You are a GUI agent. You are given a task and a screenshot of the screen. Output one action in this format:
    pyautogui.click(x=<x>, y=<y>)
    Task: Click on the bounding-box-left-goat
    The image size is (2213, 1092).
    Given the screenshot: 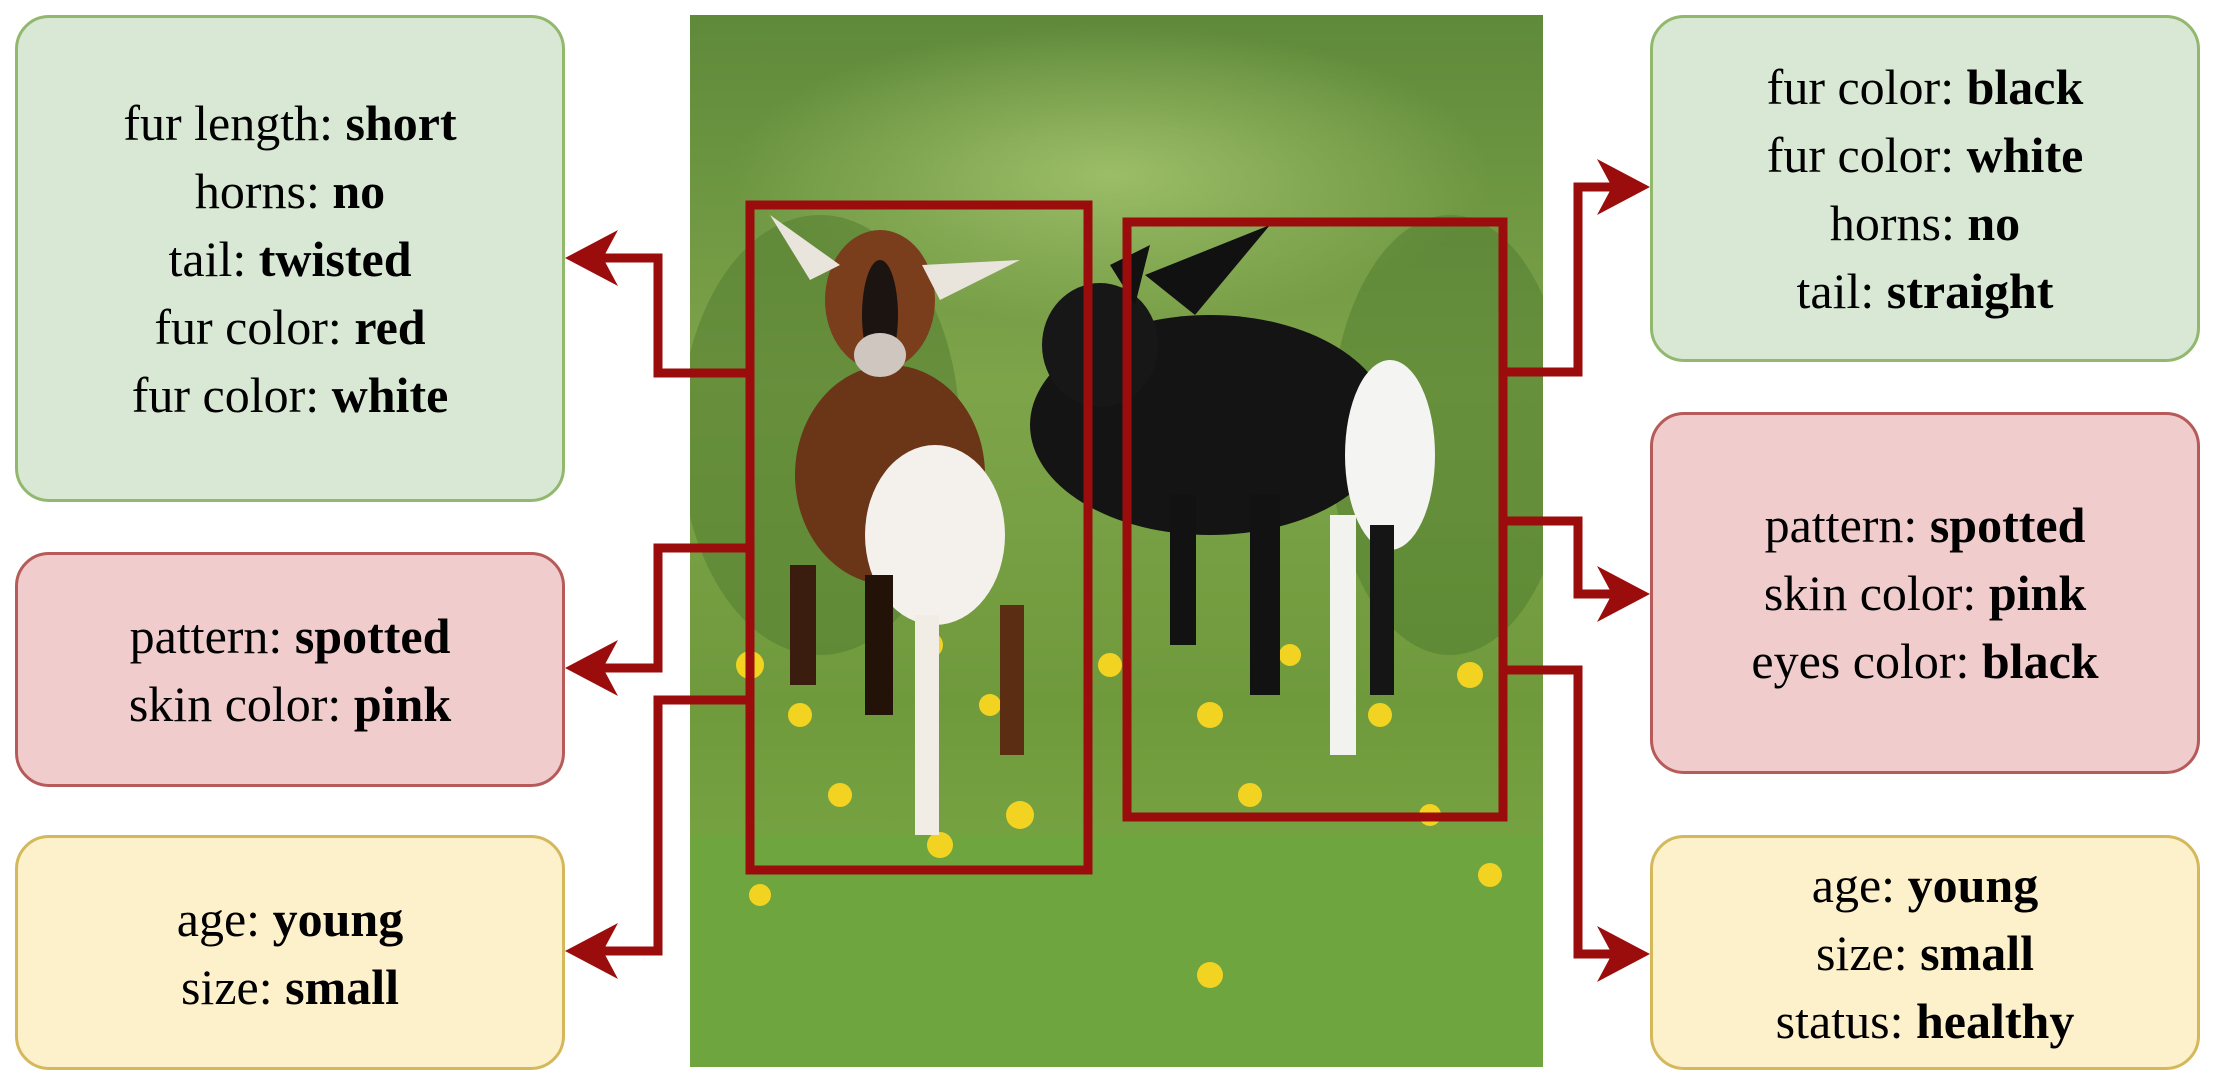 What is the action you would take?
    pyautogui.click(x=919, y=537)
    